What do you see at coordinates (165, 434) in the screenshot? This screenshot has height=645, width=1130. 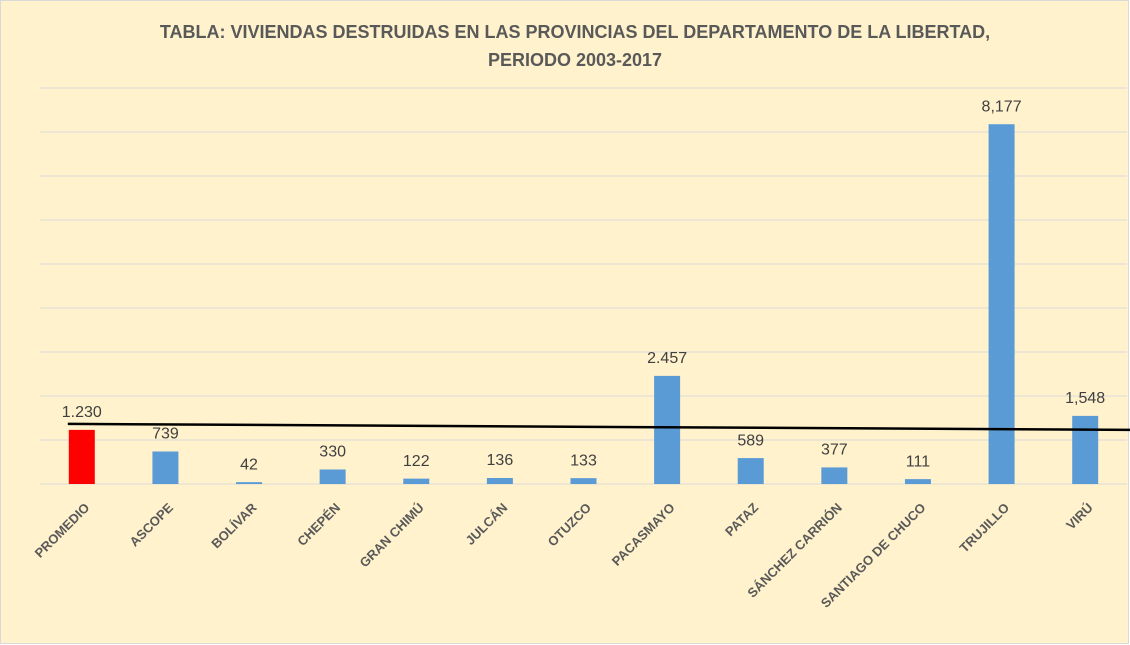 I see `data-label: 739` at bounding box center [165, 434].